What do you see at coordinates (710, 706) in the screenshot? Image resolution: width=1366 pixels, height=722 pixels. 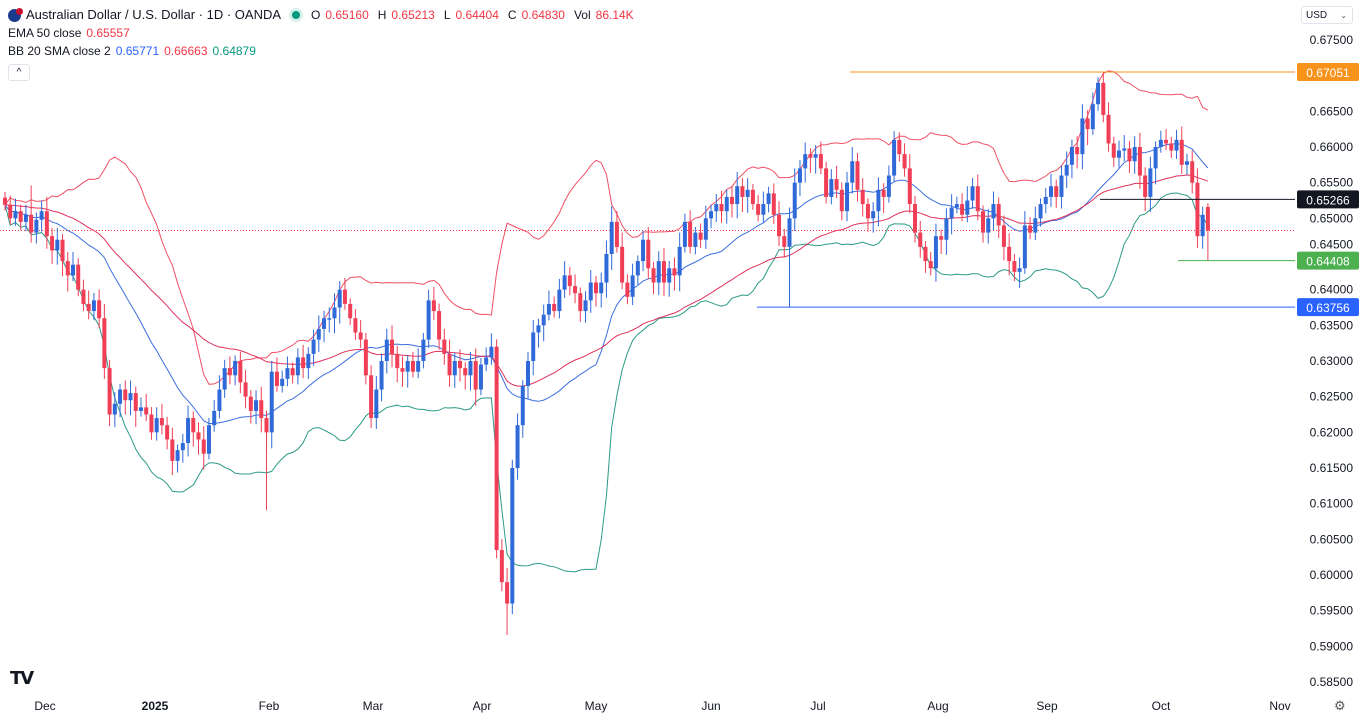 I see `x-tick-label: Jun` at bounding box center [710, 706].